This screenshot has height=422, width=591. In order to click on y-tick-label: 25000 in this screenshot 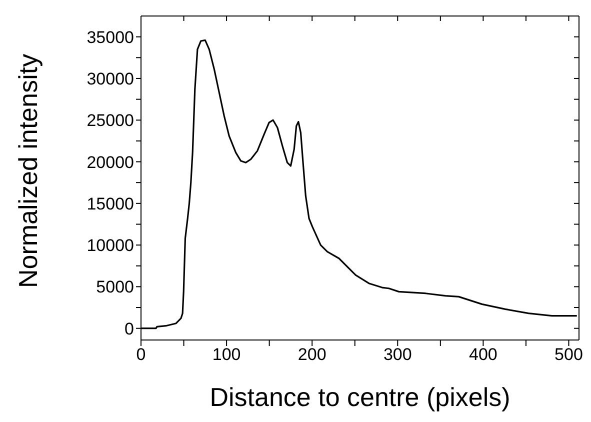, I will do `click(110, 120)`.